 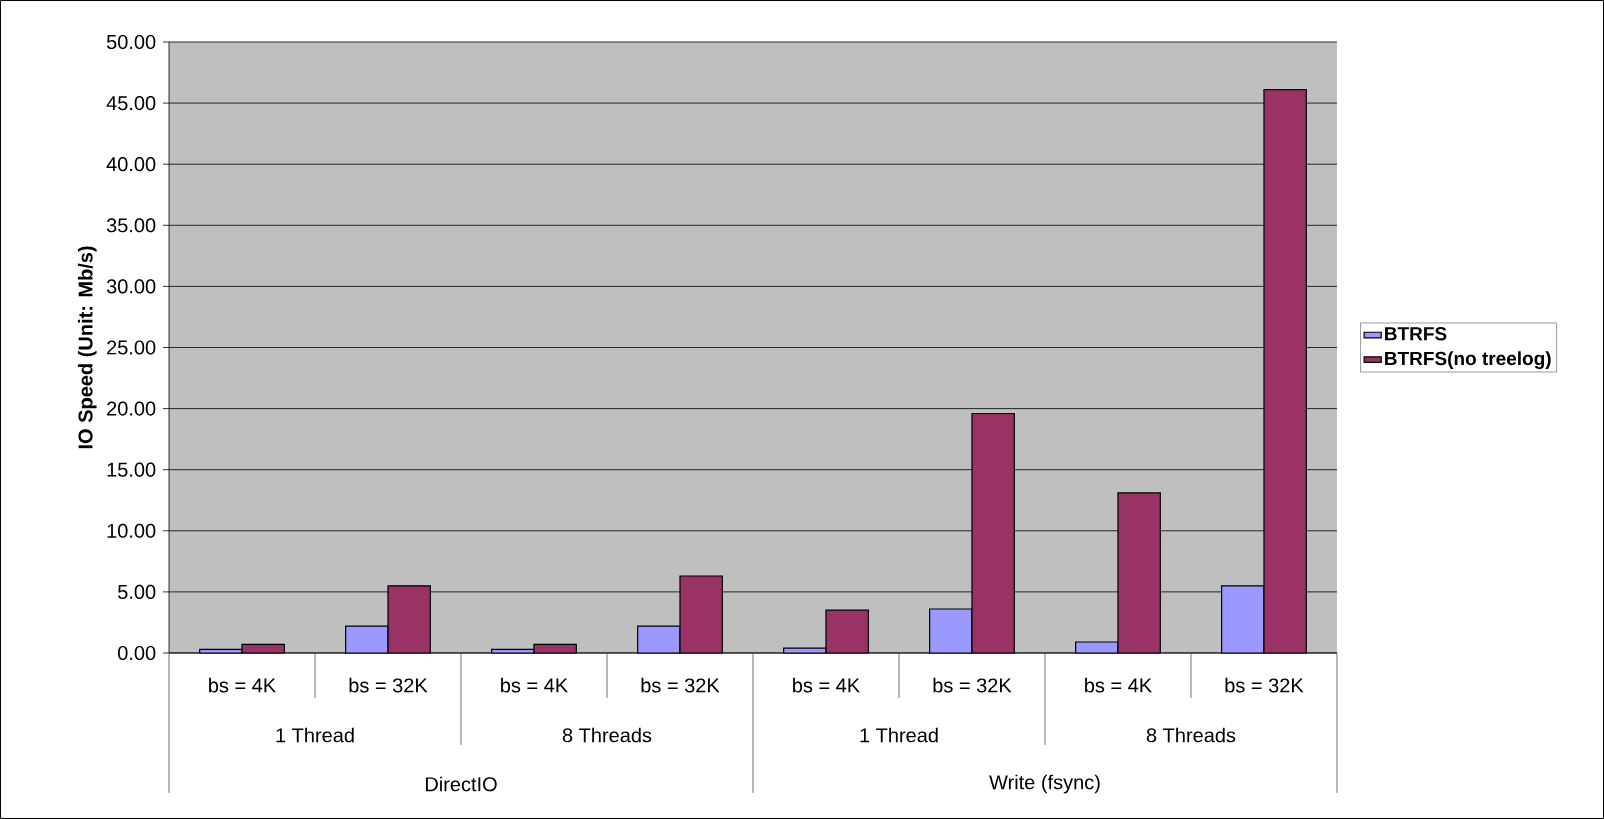 What do you see at coordinates (131, 347) in the screenshot?
I see `y-tick-label: 25.00` at bounding box center [131, 347].